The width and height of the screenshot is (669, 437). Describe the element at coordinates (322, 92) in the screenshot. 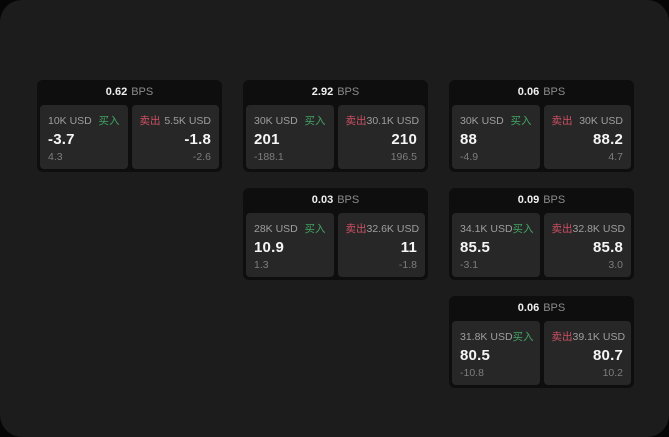

I see `bps-value: 2.92` at that location.